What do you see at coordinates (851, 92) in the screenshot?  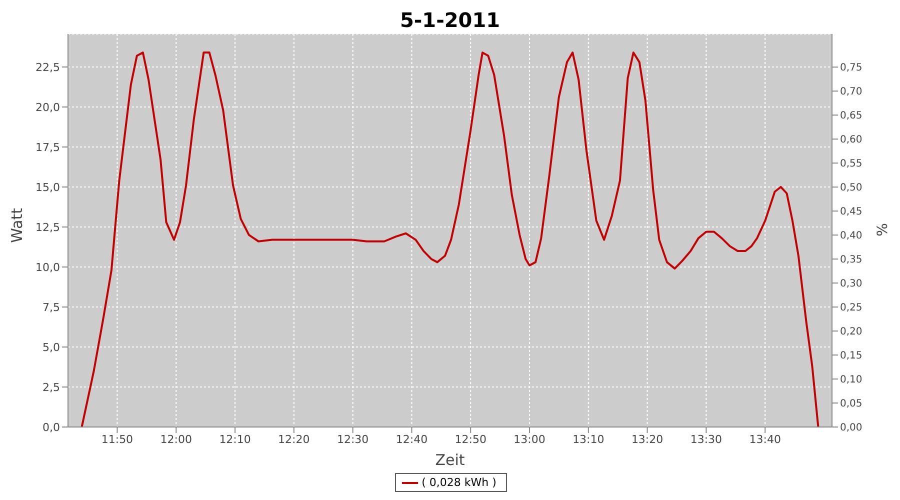 I see `y2-tick-label: 0,70` at bounding box center [851, 92].